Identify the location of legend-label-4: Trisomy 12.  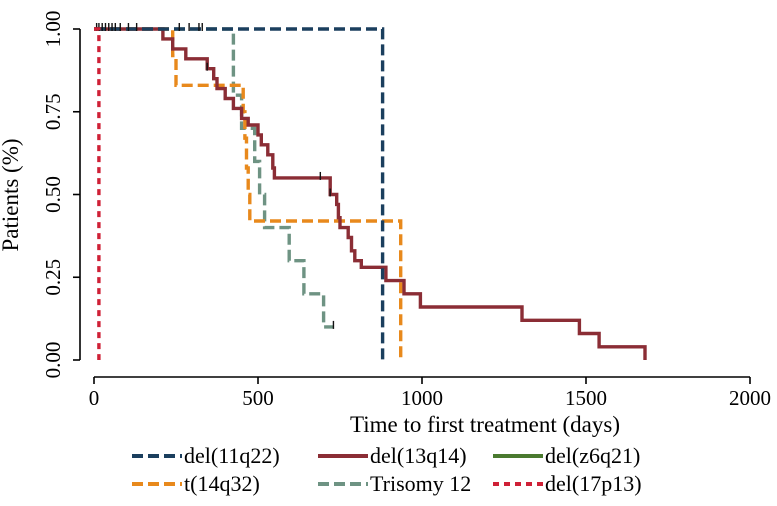
(420, 483).